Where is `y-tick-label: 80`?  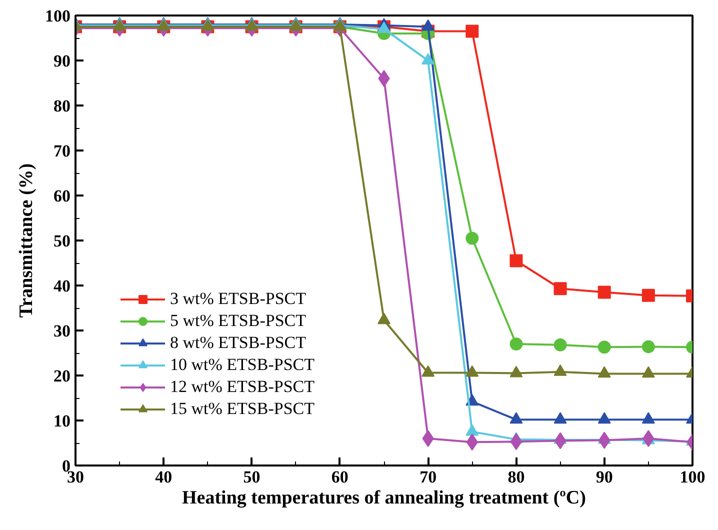 y-tick-label: 80 is located at coordinates (62, 106).